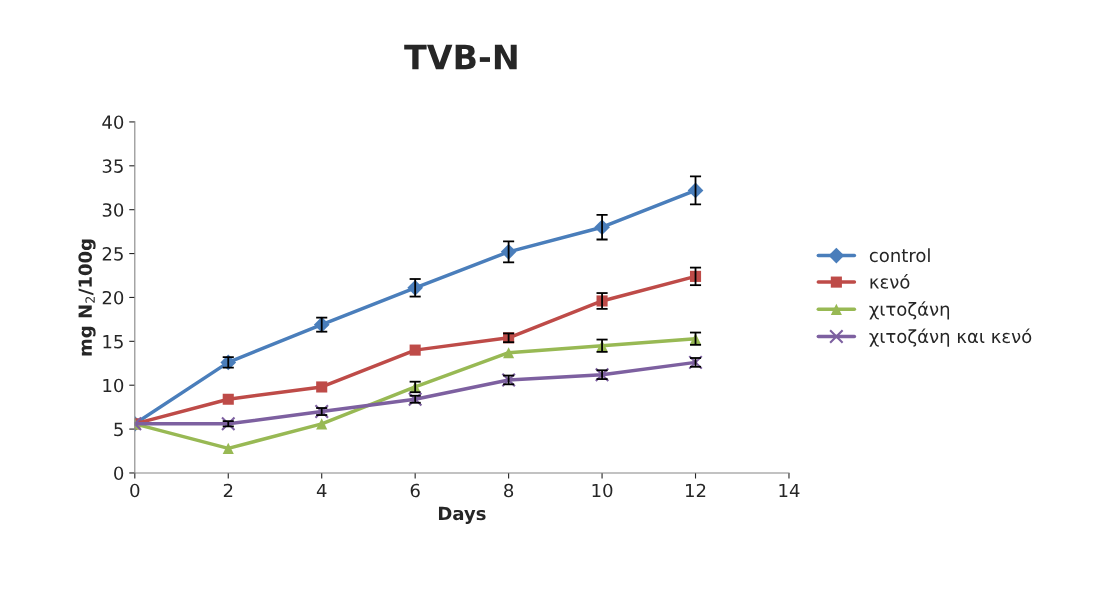  Describe the element at coordinates (460, 57) in the screenshot. I see `chart-title: TVB-N` at that location.